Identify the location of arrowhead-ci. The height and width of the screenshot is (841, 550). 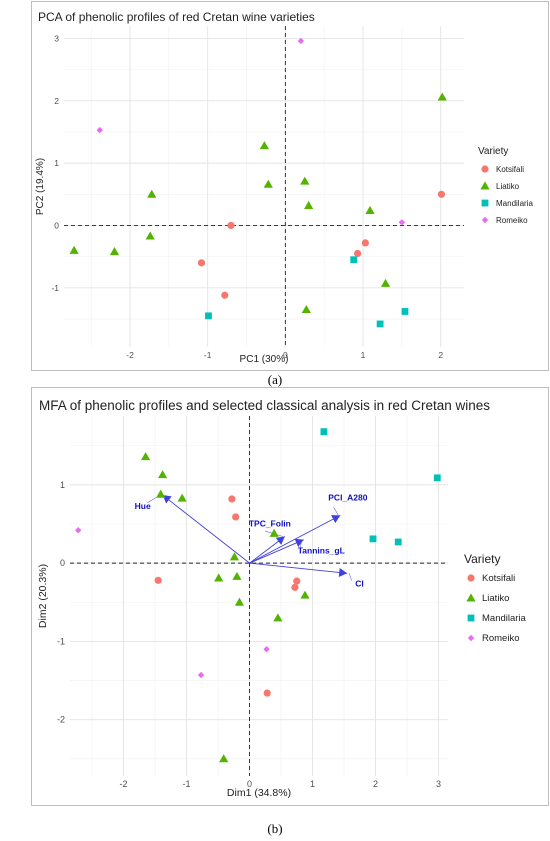
(343, 572).